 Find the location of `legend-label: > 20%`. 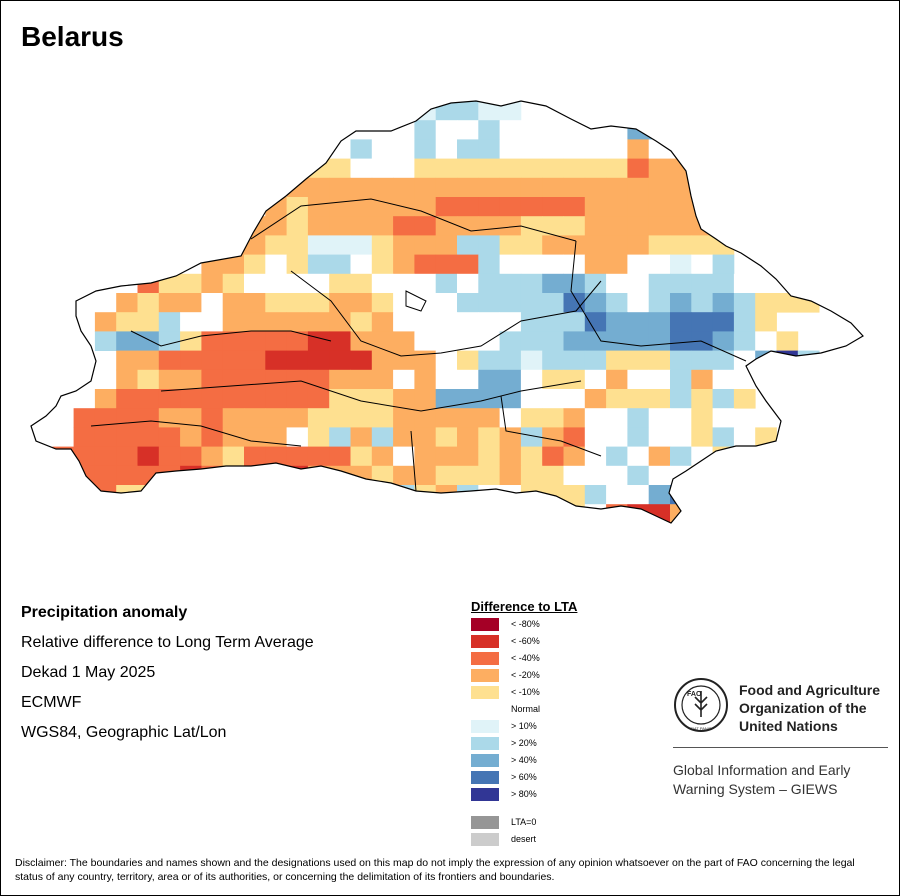

legend-label: > 20% is located at coordinates (524, 743).